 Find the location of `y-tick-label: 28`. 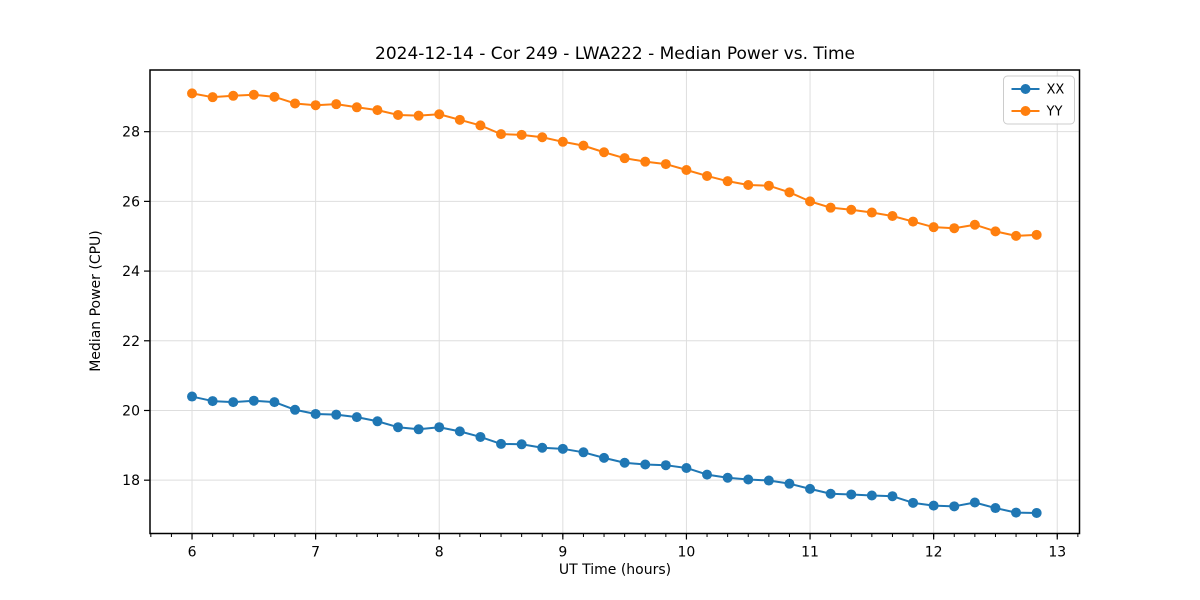

y-tick-label: 28 is located at coordinates (131, 133).